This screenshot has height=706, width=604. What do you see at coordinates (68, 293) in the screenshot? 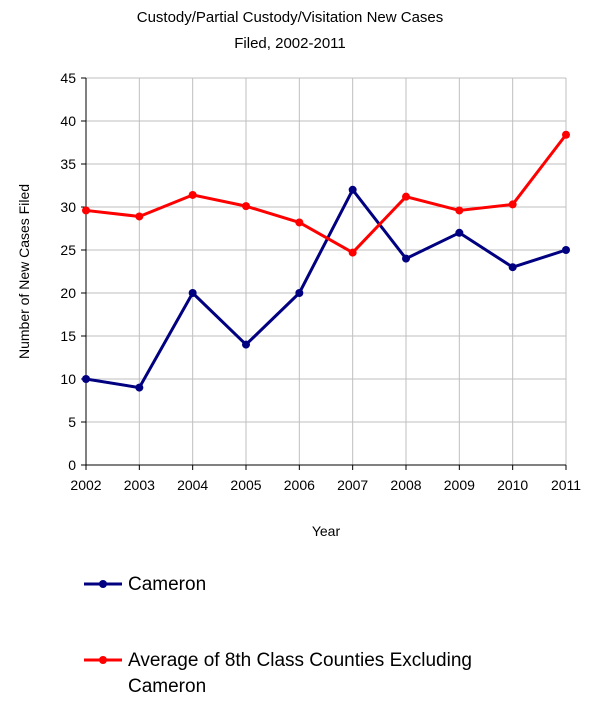
I see `y-tick-label-20: 20` at bounding box center [68, 293].